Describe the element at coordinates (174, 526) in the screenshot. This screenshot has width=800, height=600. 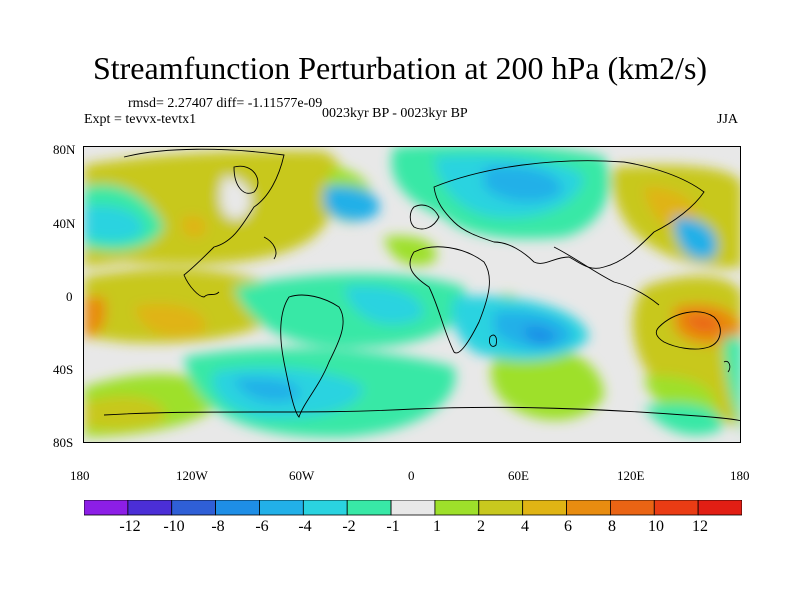
I see `colorbar-label: -10` at that location.